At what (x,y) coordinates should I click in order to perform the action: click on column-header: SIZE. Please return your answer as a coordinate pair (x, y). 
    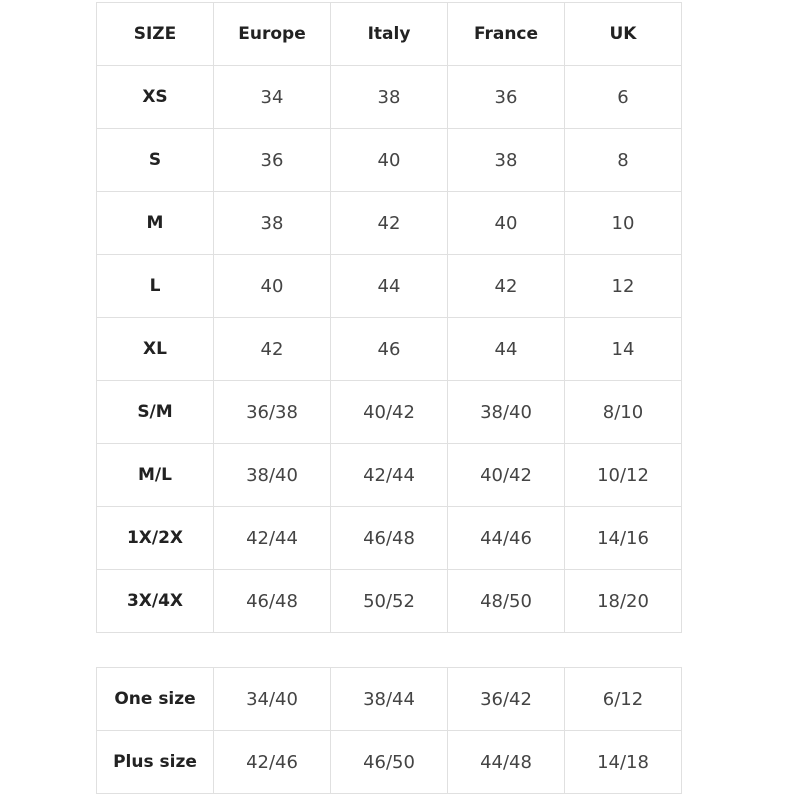
    Looking at the image, I should click on (155, 34).